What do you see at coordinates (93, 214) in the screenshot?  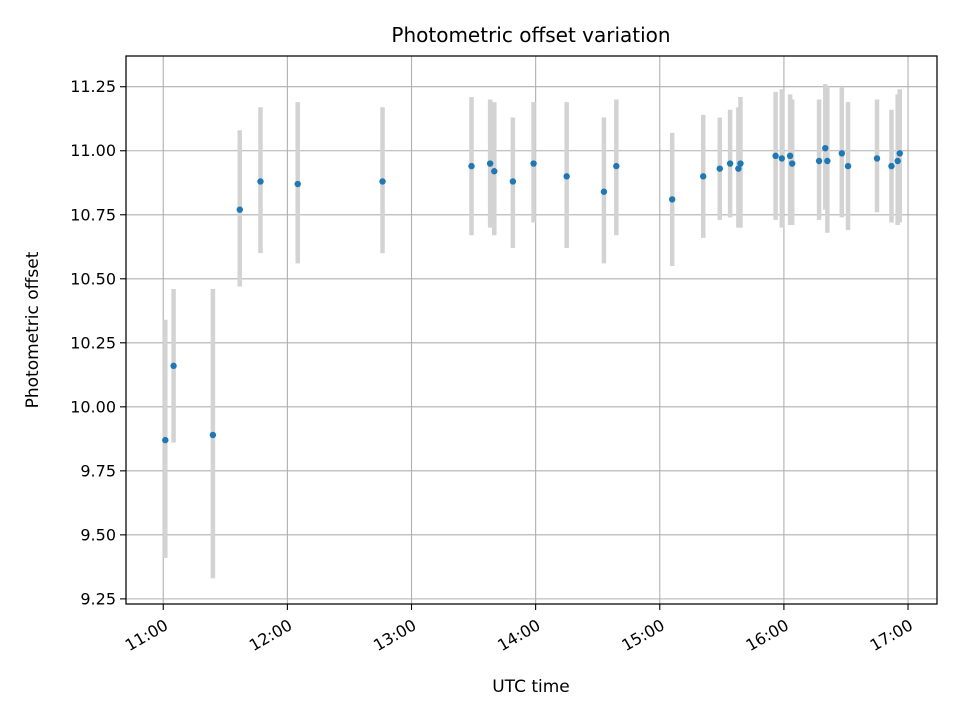 I see `y-tick-label: 10.75` at bounding box center [93, 214].